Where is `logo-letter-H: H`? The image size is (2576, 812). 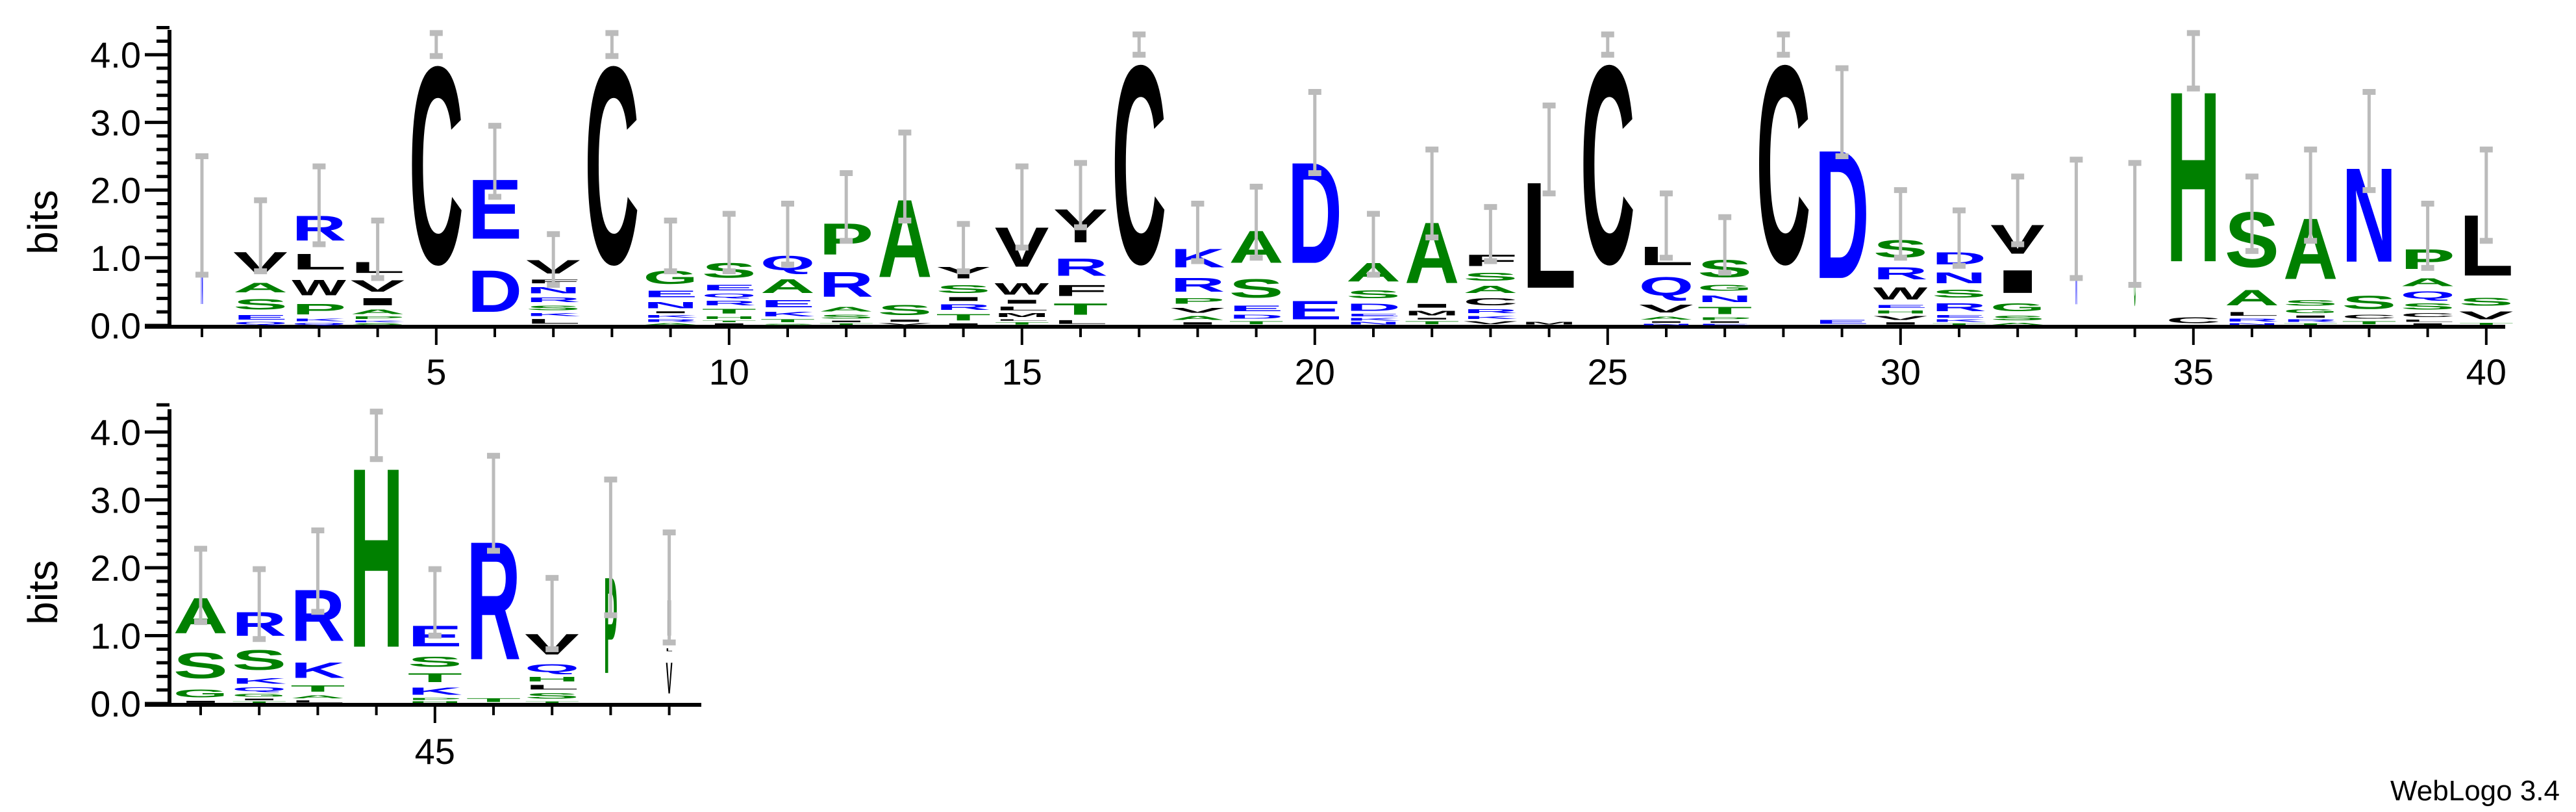 logo-letter-H: H is located at coordinates (552, 679).